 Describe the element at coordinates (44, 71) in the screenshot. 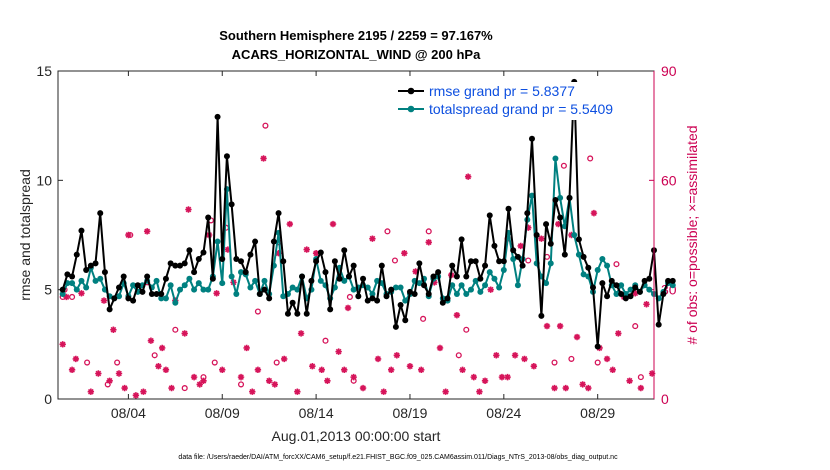

I see `y-tick-label: 15` at that location.